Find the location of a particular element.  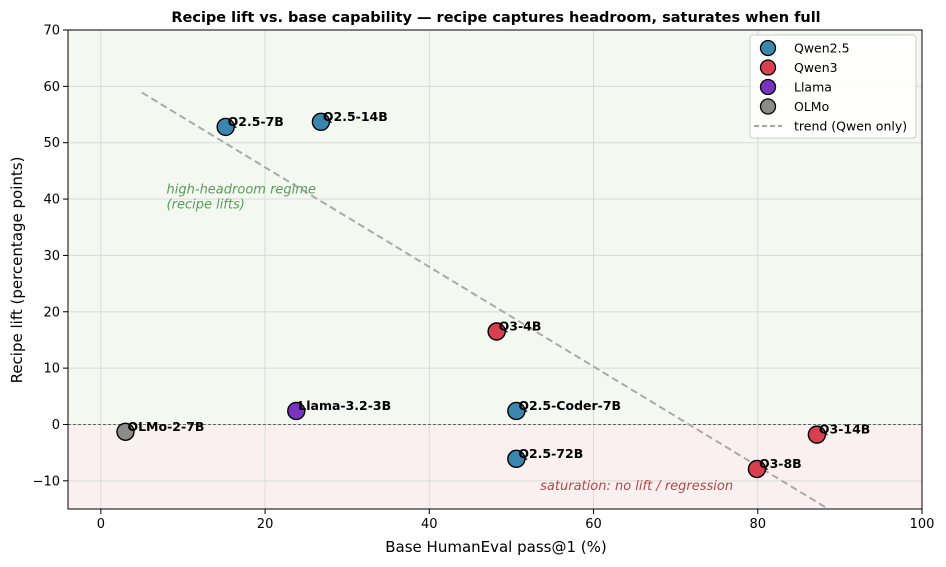

x-tick-label: 20 is located at coordinates (265, 524).